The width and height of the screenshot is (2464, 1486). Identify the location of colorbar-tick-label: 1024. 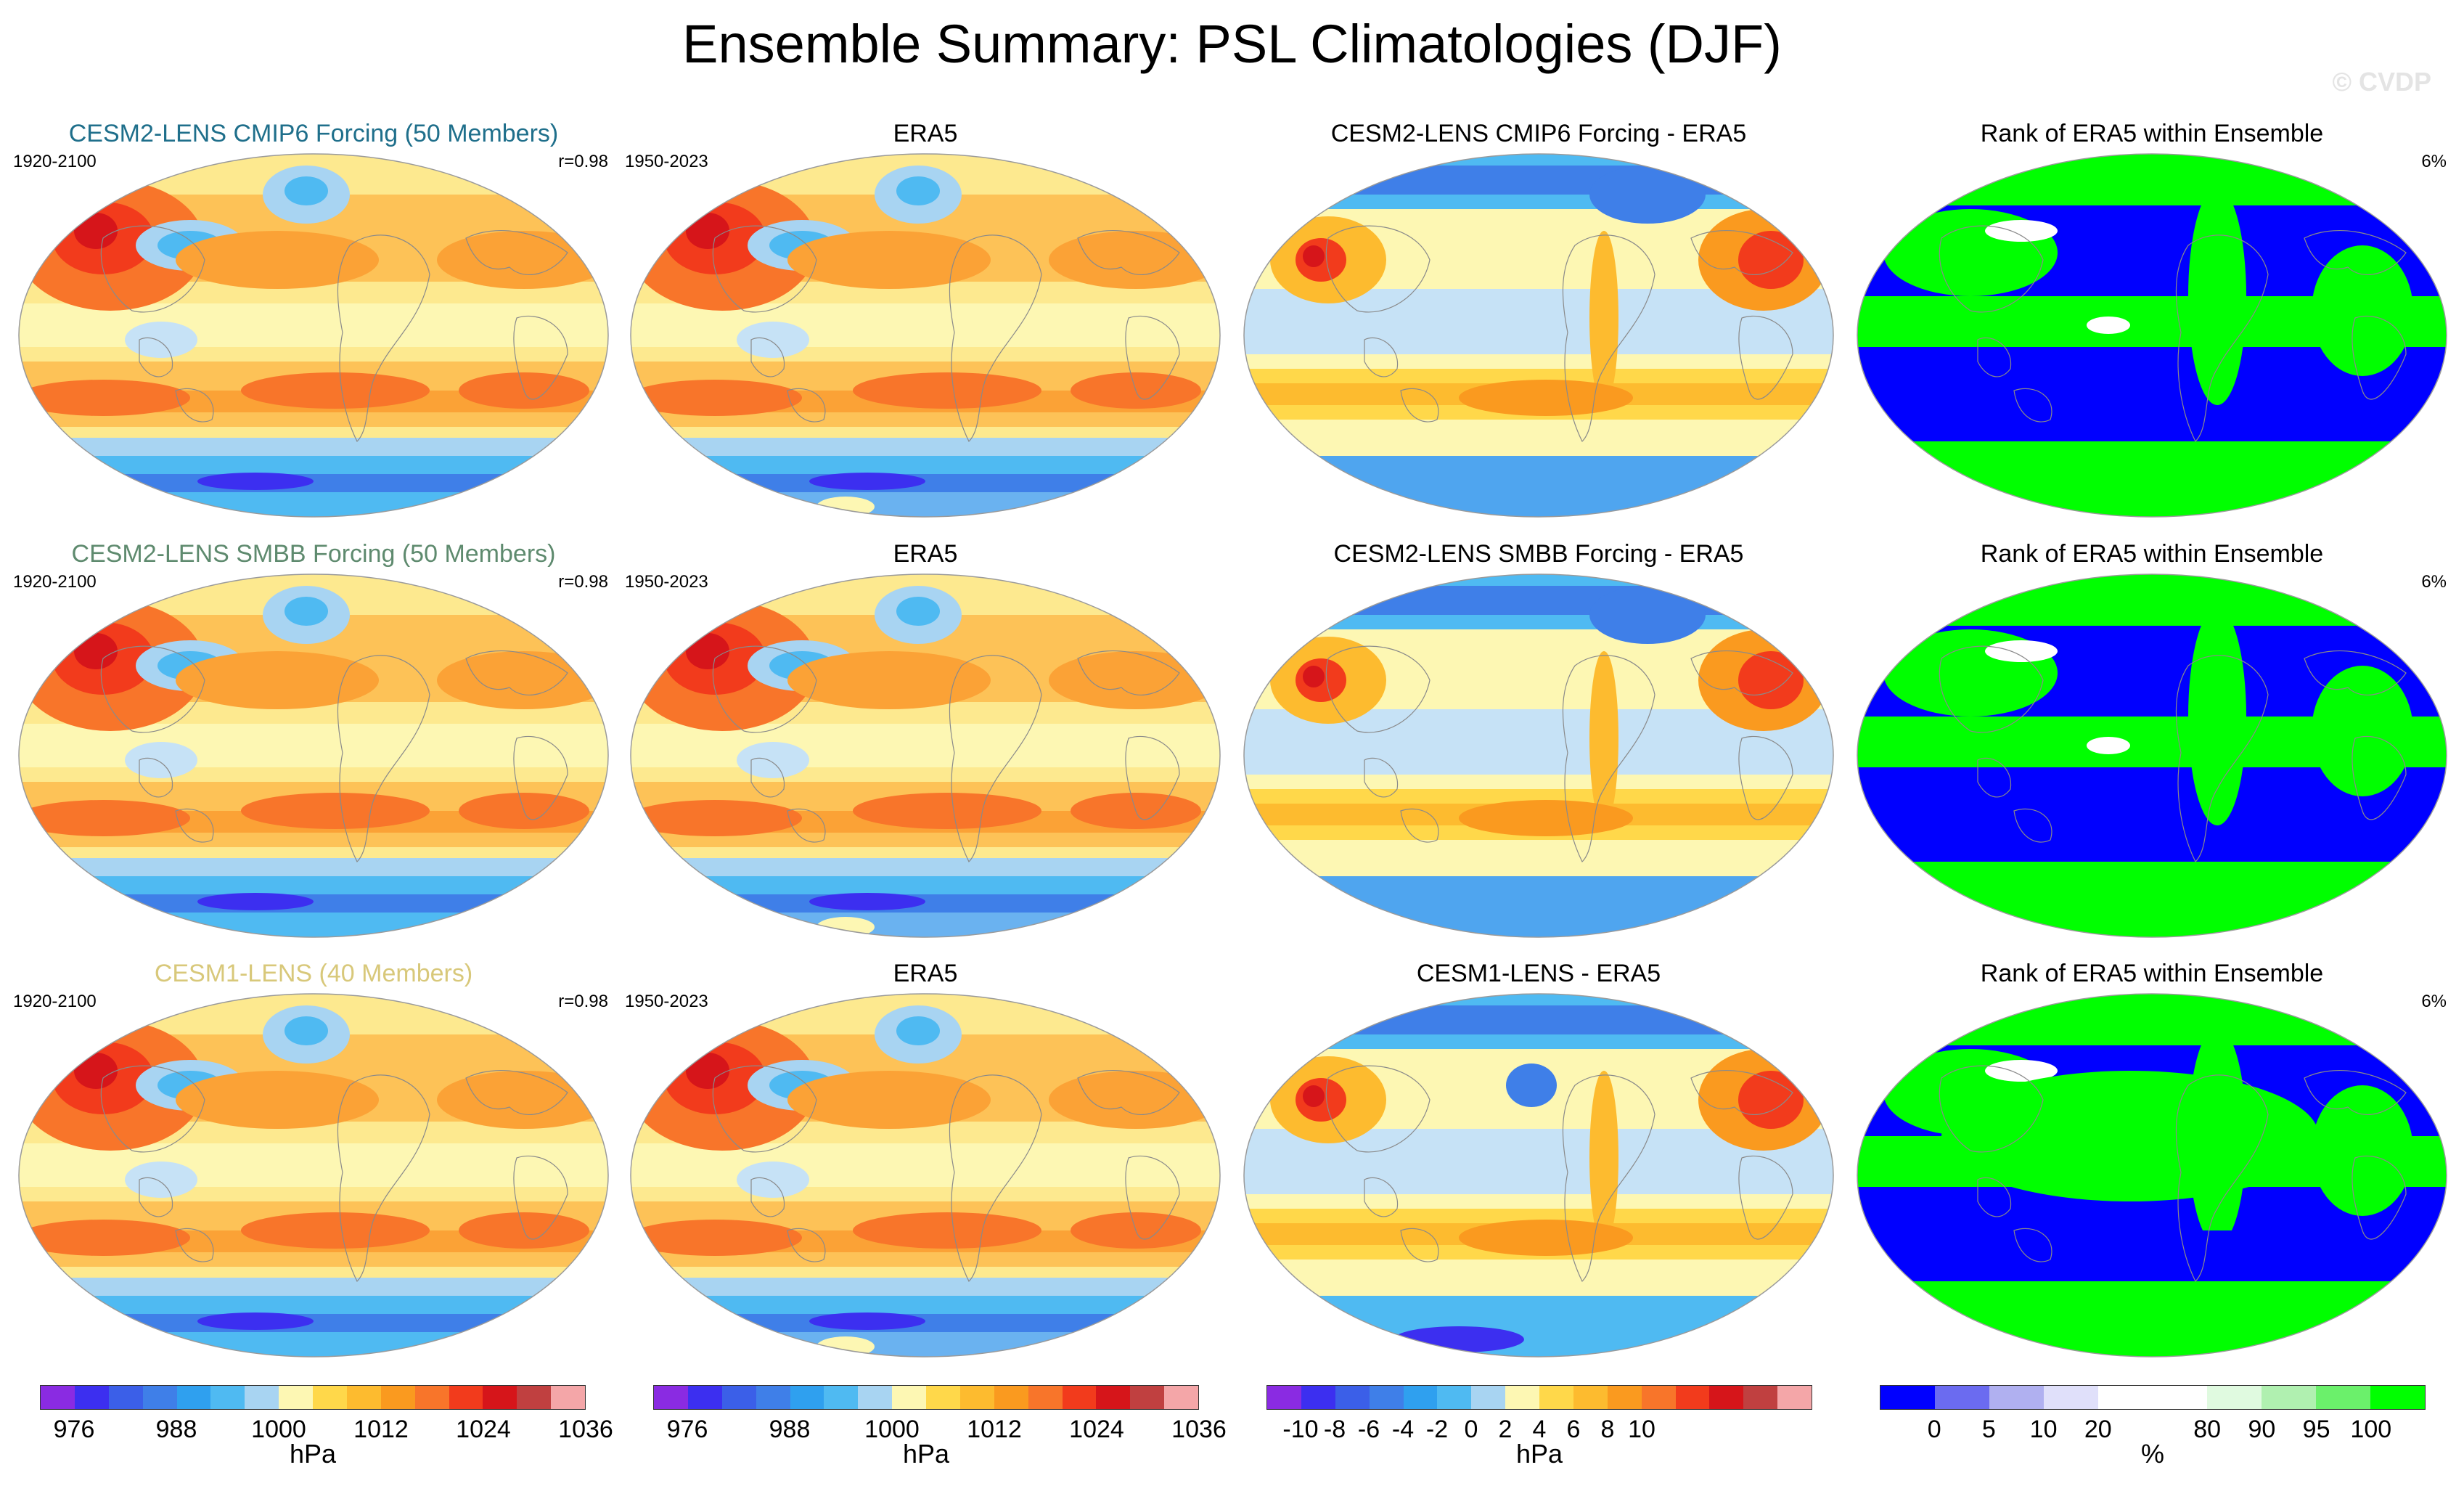
(484, 1429).